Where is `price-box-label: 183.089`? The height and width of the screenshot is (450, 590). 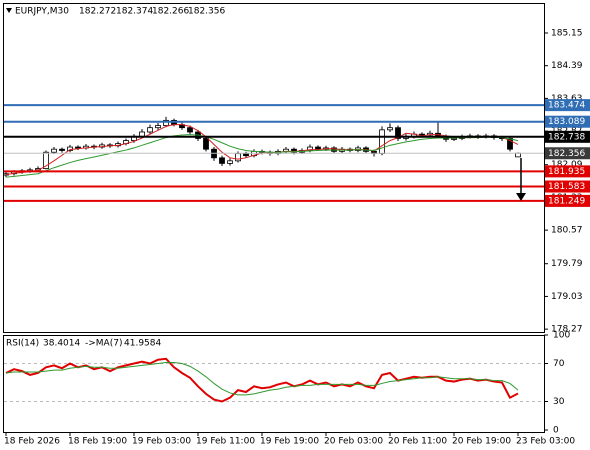
price-box-label: 183.089 is located at coordinates (566, 122).